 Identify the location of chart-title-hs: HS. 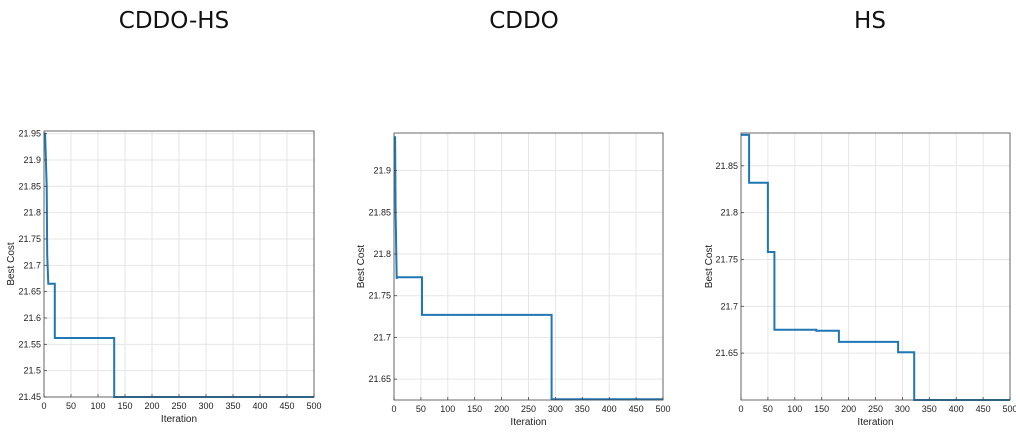
(870, 21).